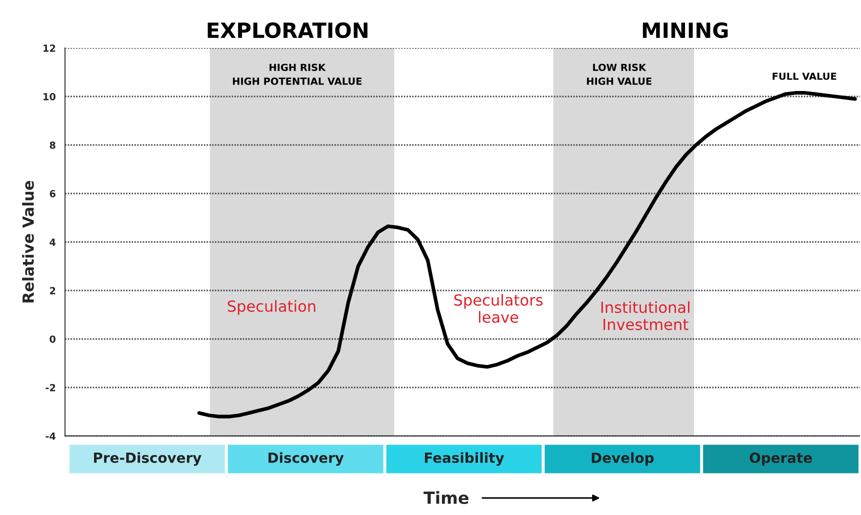  Describe the element at coordinates (645, 315) in the screenshot. I see `annotation: Institutional Investment` at that location.